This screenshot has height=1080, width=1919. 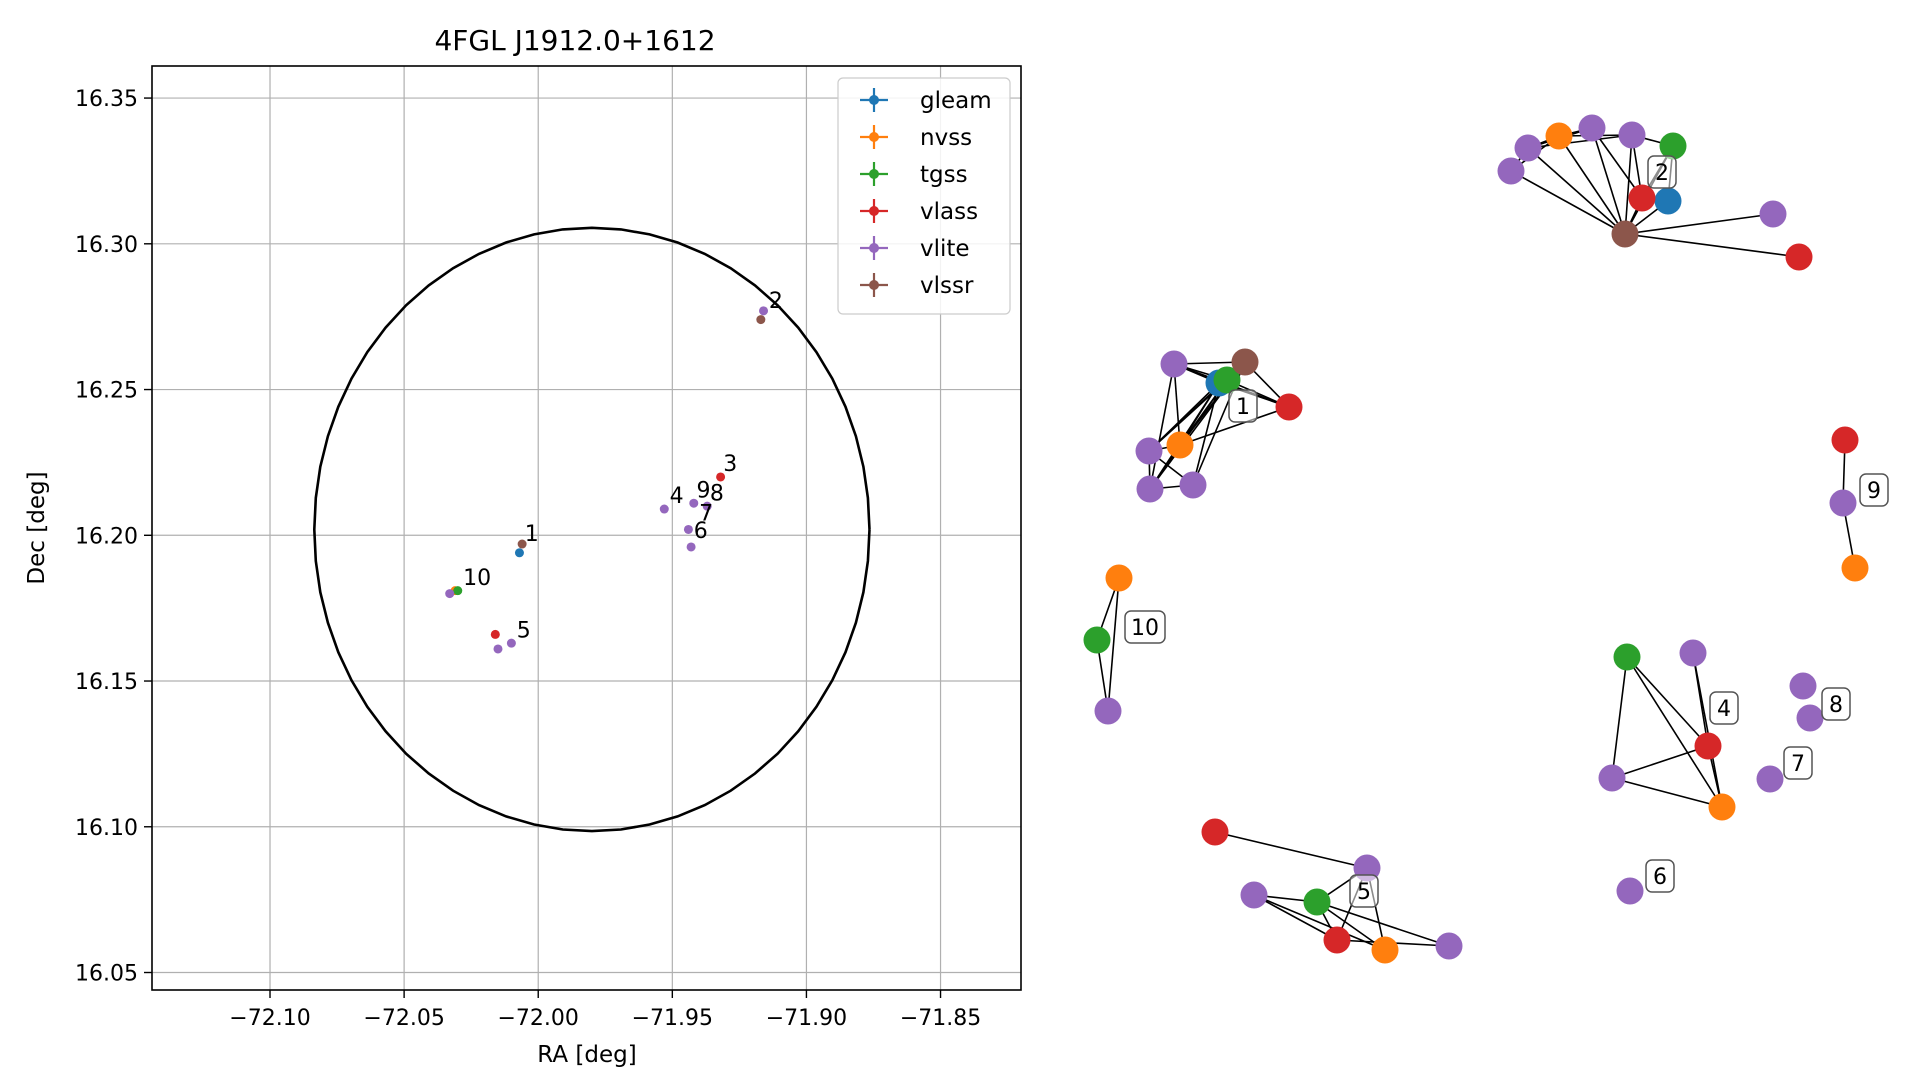 I want to click on point-label: 4, so click(x=677, y=496).